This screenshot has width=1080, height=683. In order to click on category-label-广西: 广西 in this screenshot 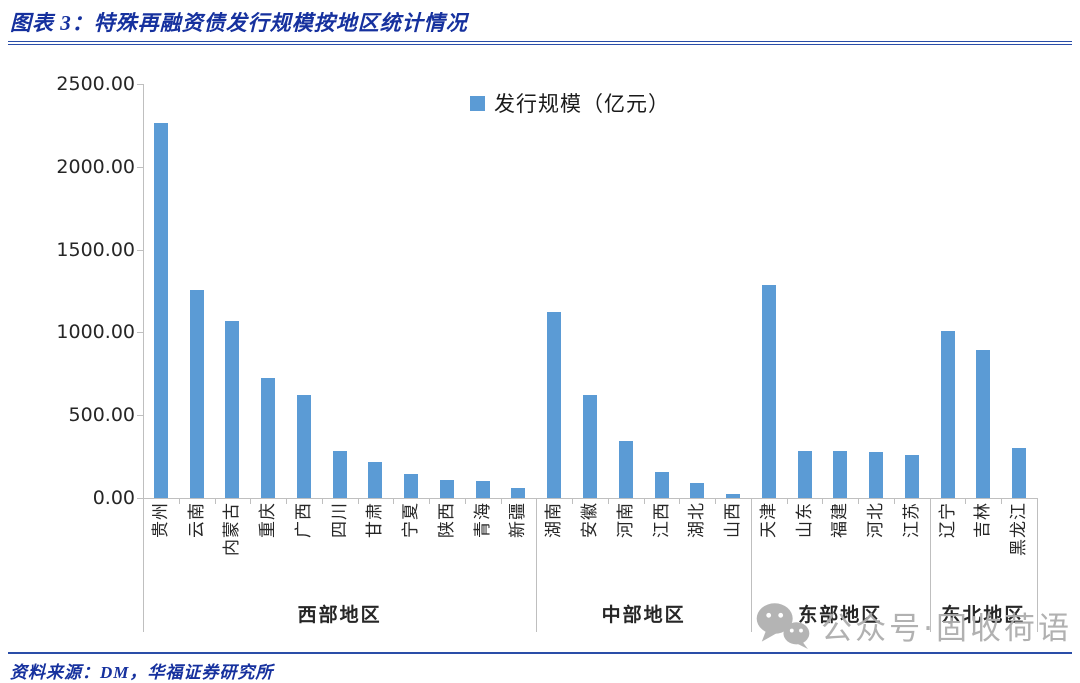, I will do `click(303, 520)`.